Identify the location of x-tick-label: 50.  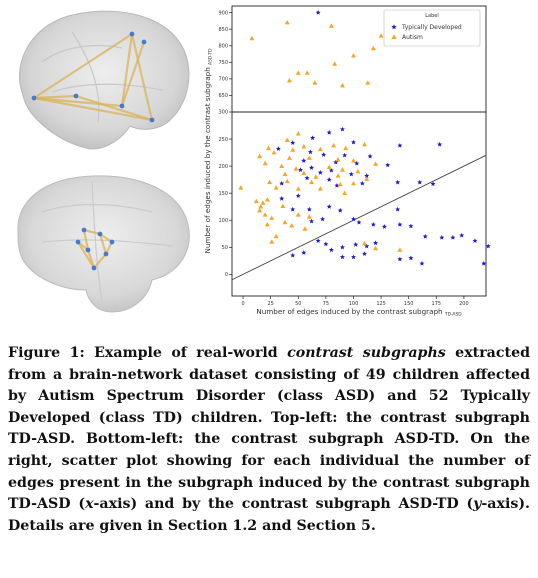
(298, 304).